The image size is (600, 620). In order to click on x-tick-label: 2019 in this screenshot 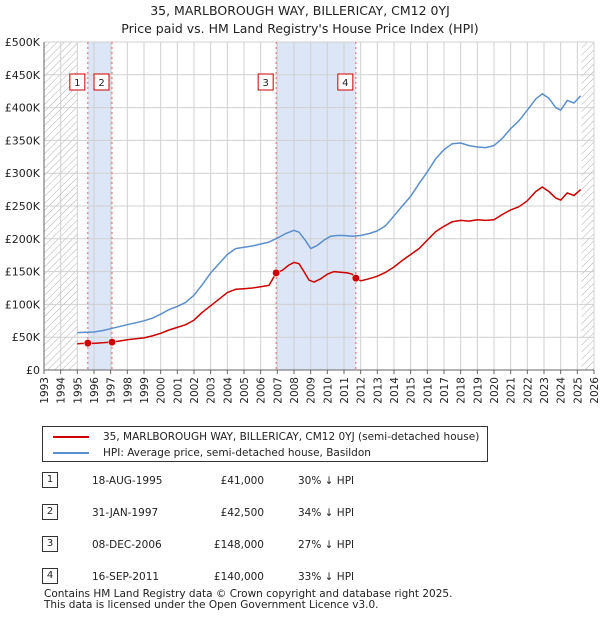, I will do `click(478, 390)`.